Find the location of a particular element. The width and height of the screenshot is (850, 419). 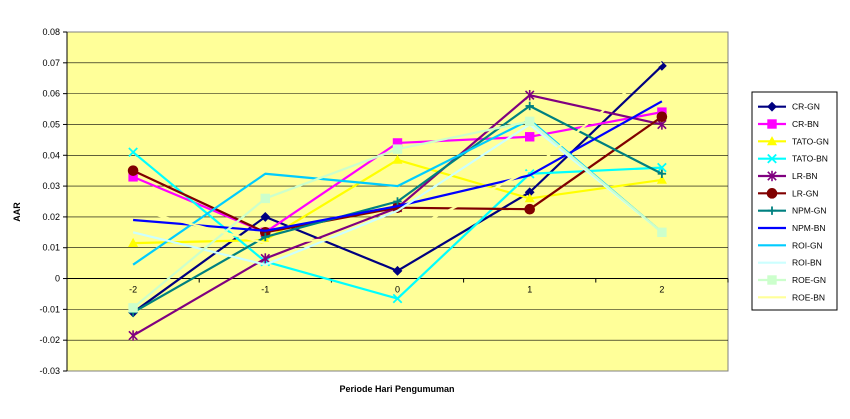

legend-item: NPM-BN is located at coordinates (792, 228).